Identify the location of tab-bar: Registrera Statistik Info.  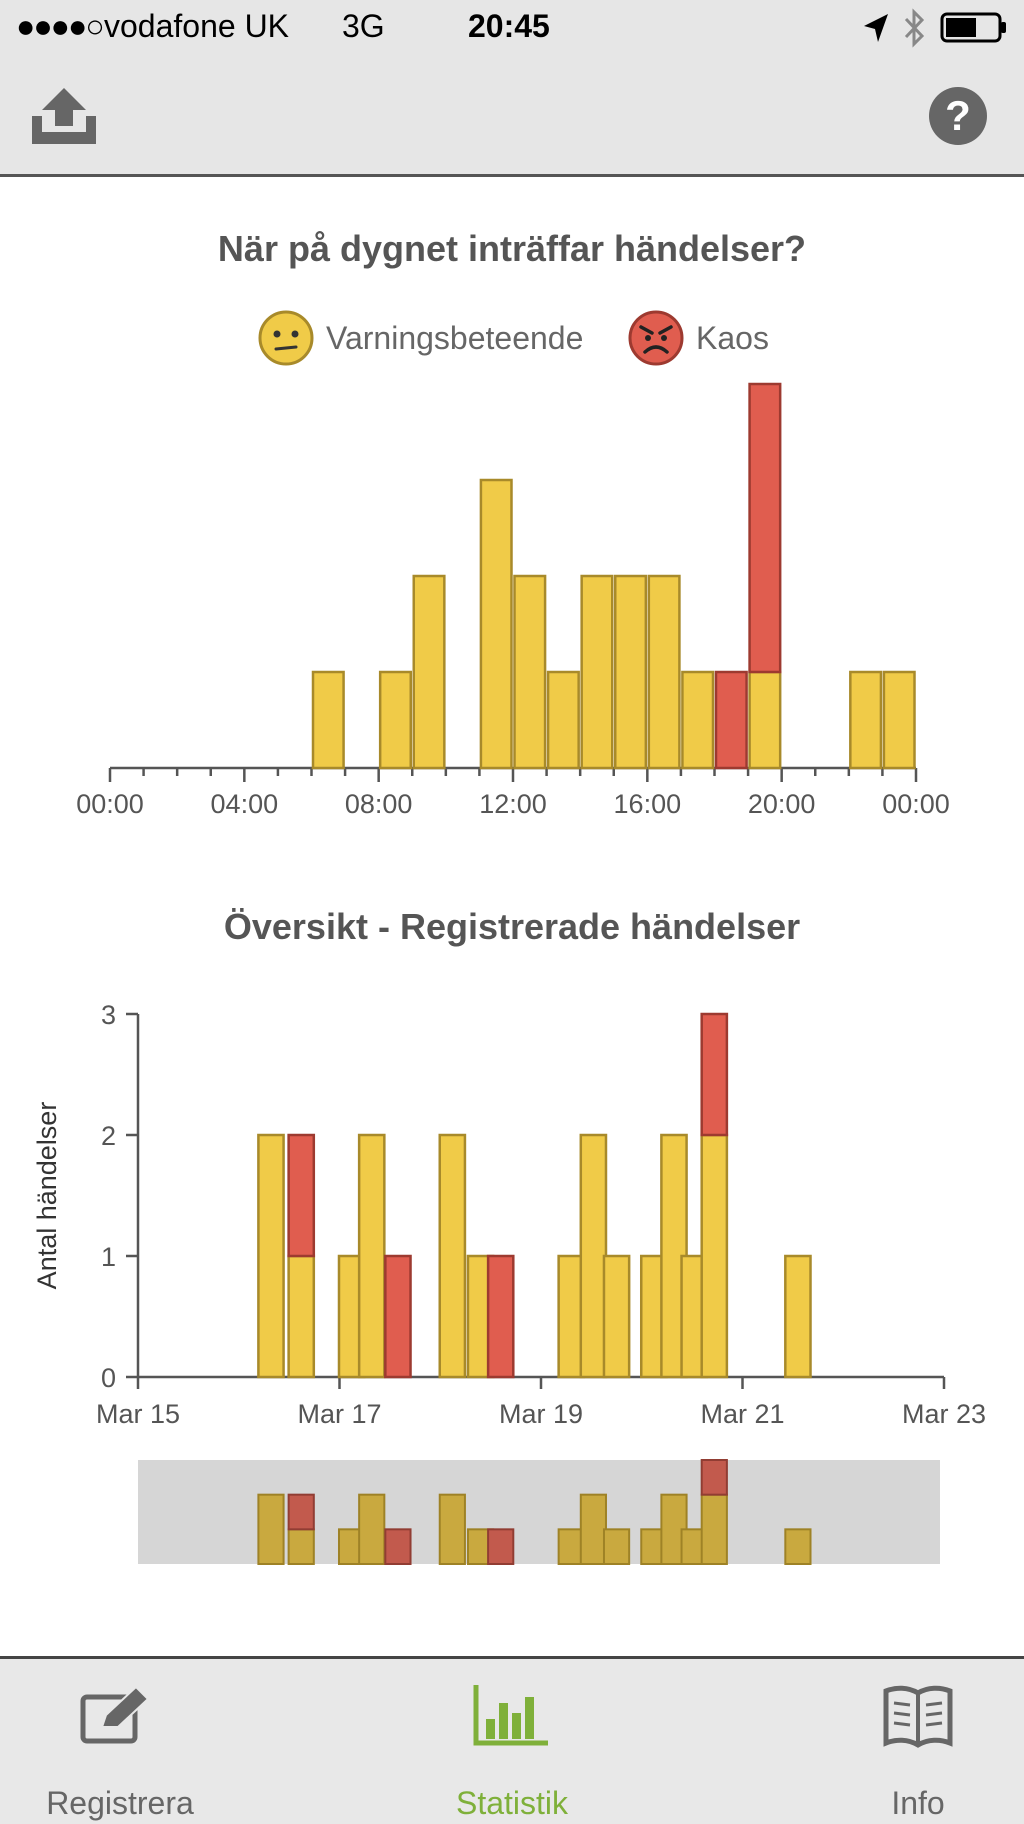
(512, 1740).